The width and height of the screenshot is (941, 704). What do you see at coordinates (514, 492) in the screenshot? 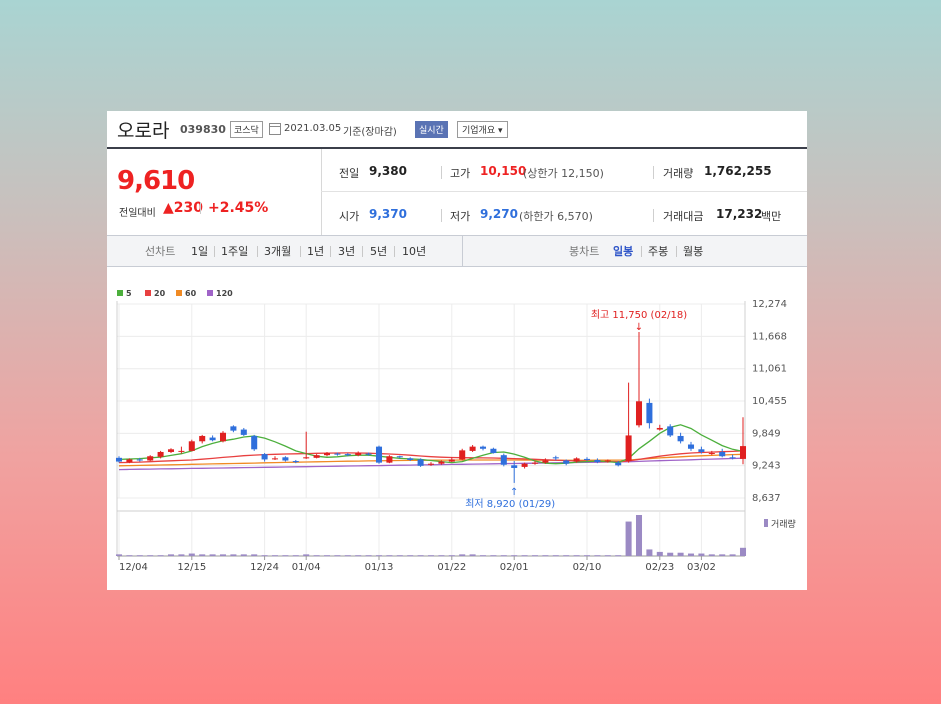
I see `low-arrow: ↑` at bounding box center [514, 492].